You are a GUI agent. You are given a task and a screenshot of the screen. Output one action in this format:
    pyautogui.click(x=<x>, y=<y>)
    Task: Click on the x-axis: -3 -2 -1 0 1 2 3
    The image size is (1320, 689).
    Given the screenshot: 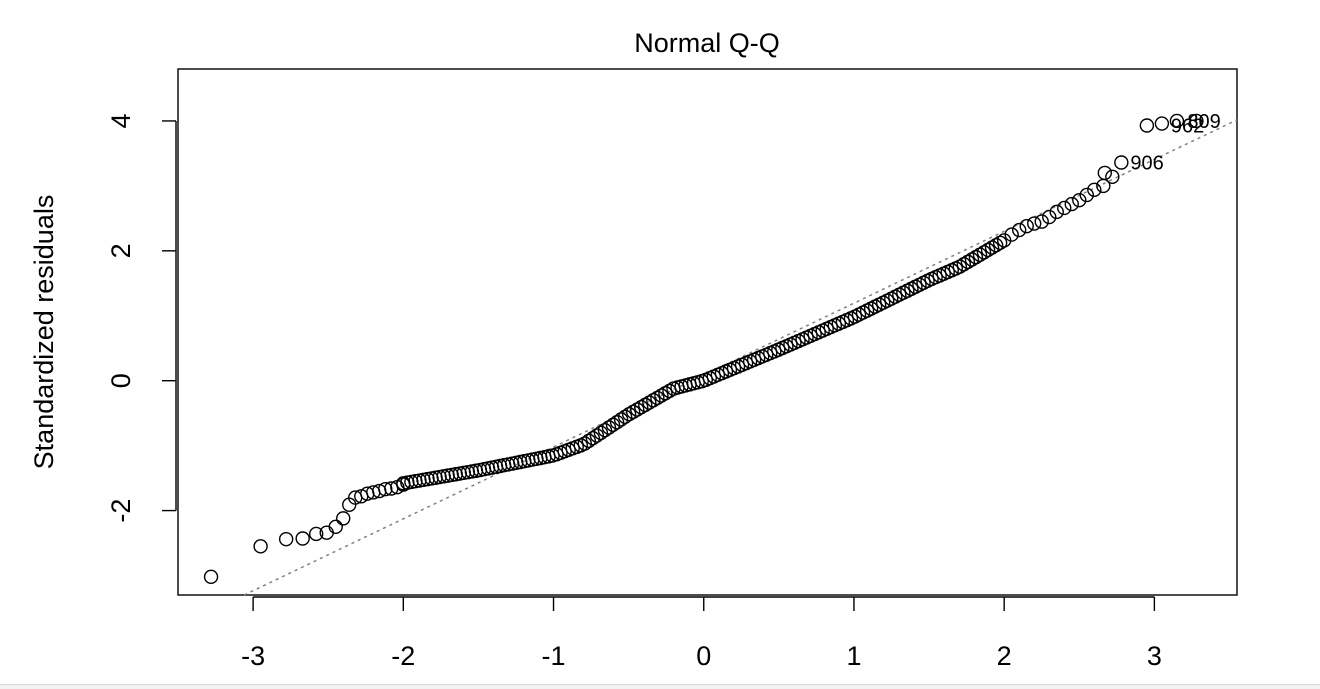 What is the action you would take?
    pyautogui.click(x=701, y=633)
    